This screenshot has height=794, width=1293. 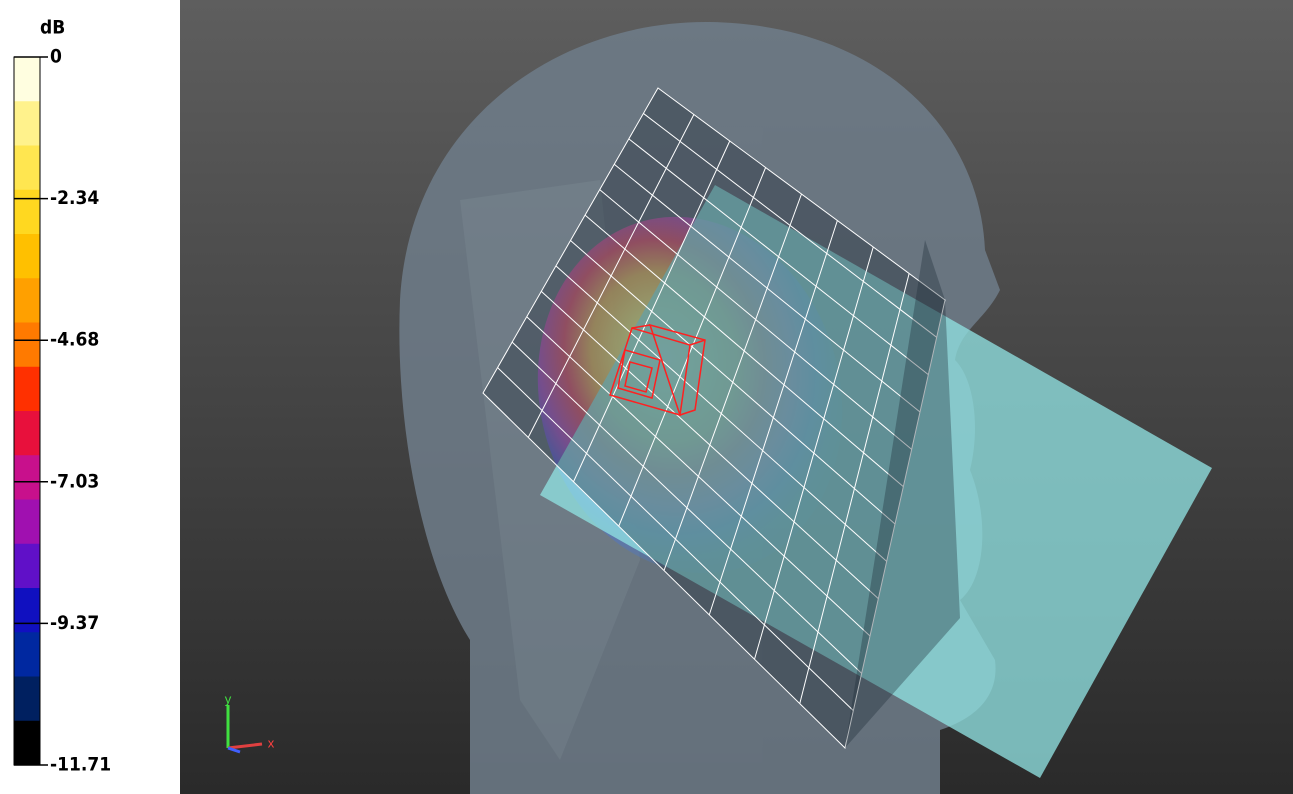 I want to click on axis-y-label: y, so click(x=228, y=698).